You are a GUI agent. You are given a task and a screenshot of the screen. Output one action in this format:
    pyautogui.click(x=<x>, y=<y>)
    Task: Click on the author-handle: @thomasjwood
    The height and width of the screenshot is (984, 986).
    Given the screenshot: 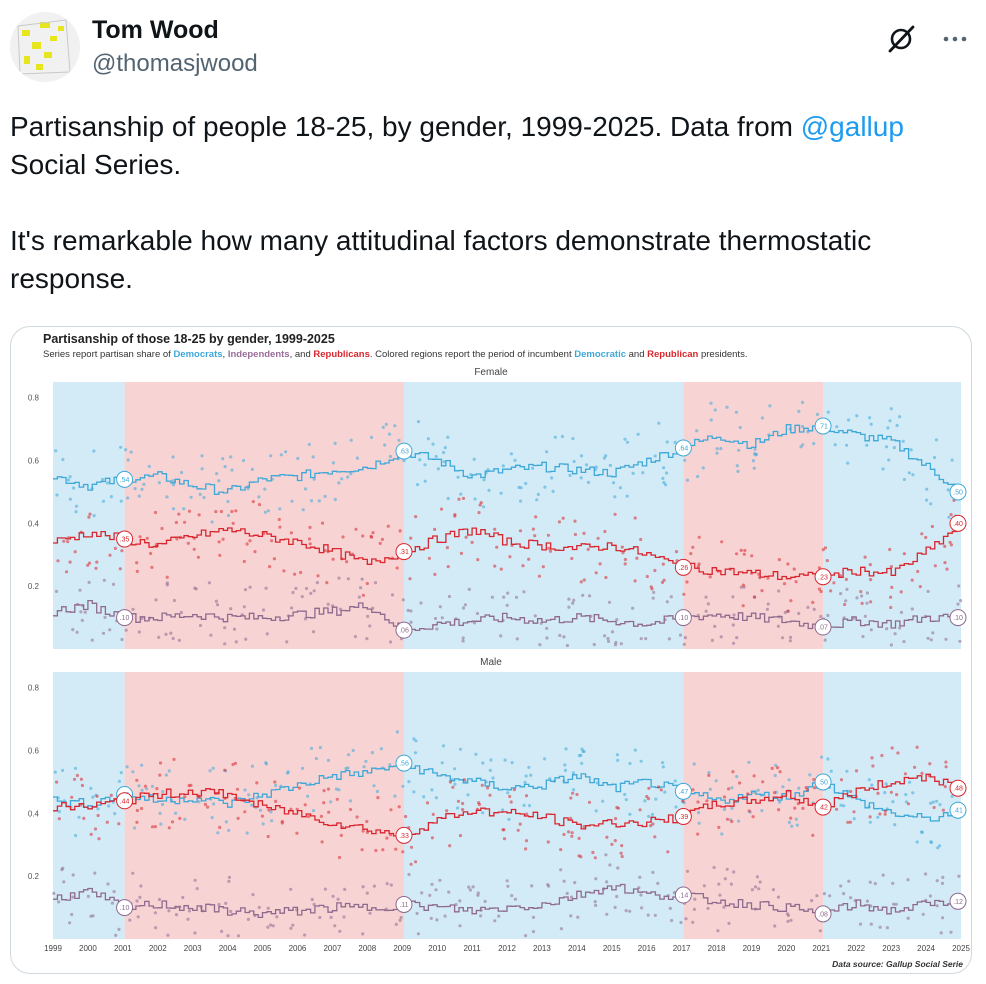 What is the action you would take?
    pyautogui.click(x=175, y=63)
    